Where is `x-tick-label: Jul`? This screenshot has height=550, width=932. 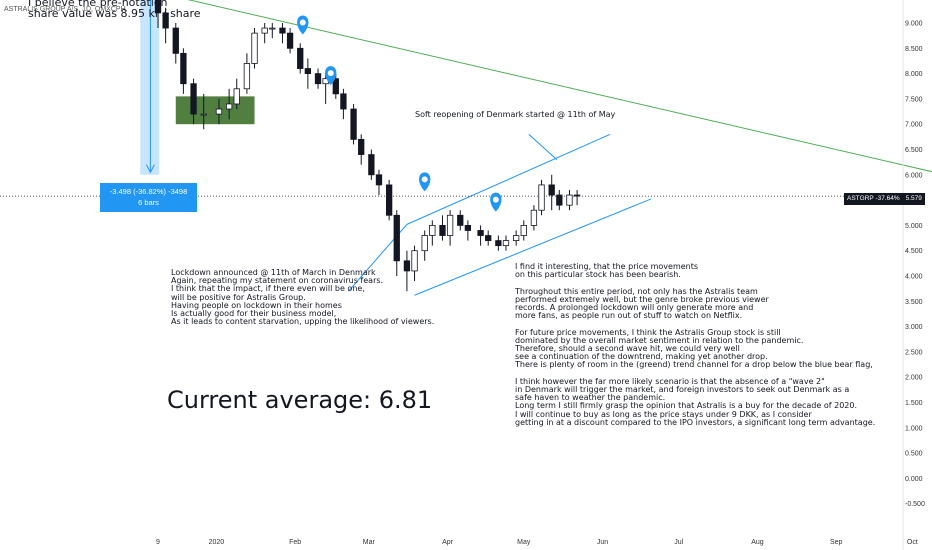
x-tick-label: Jul is located at coordinates (678, 542).